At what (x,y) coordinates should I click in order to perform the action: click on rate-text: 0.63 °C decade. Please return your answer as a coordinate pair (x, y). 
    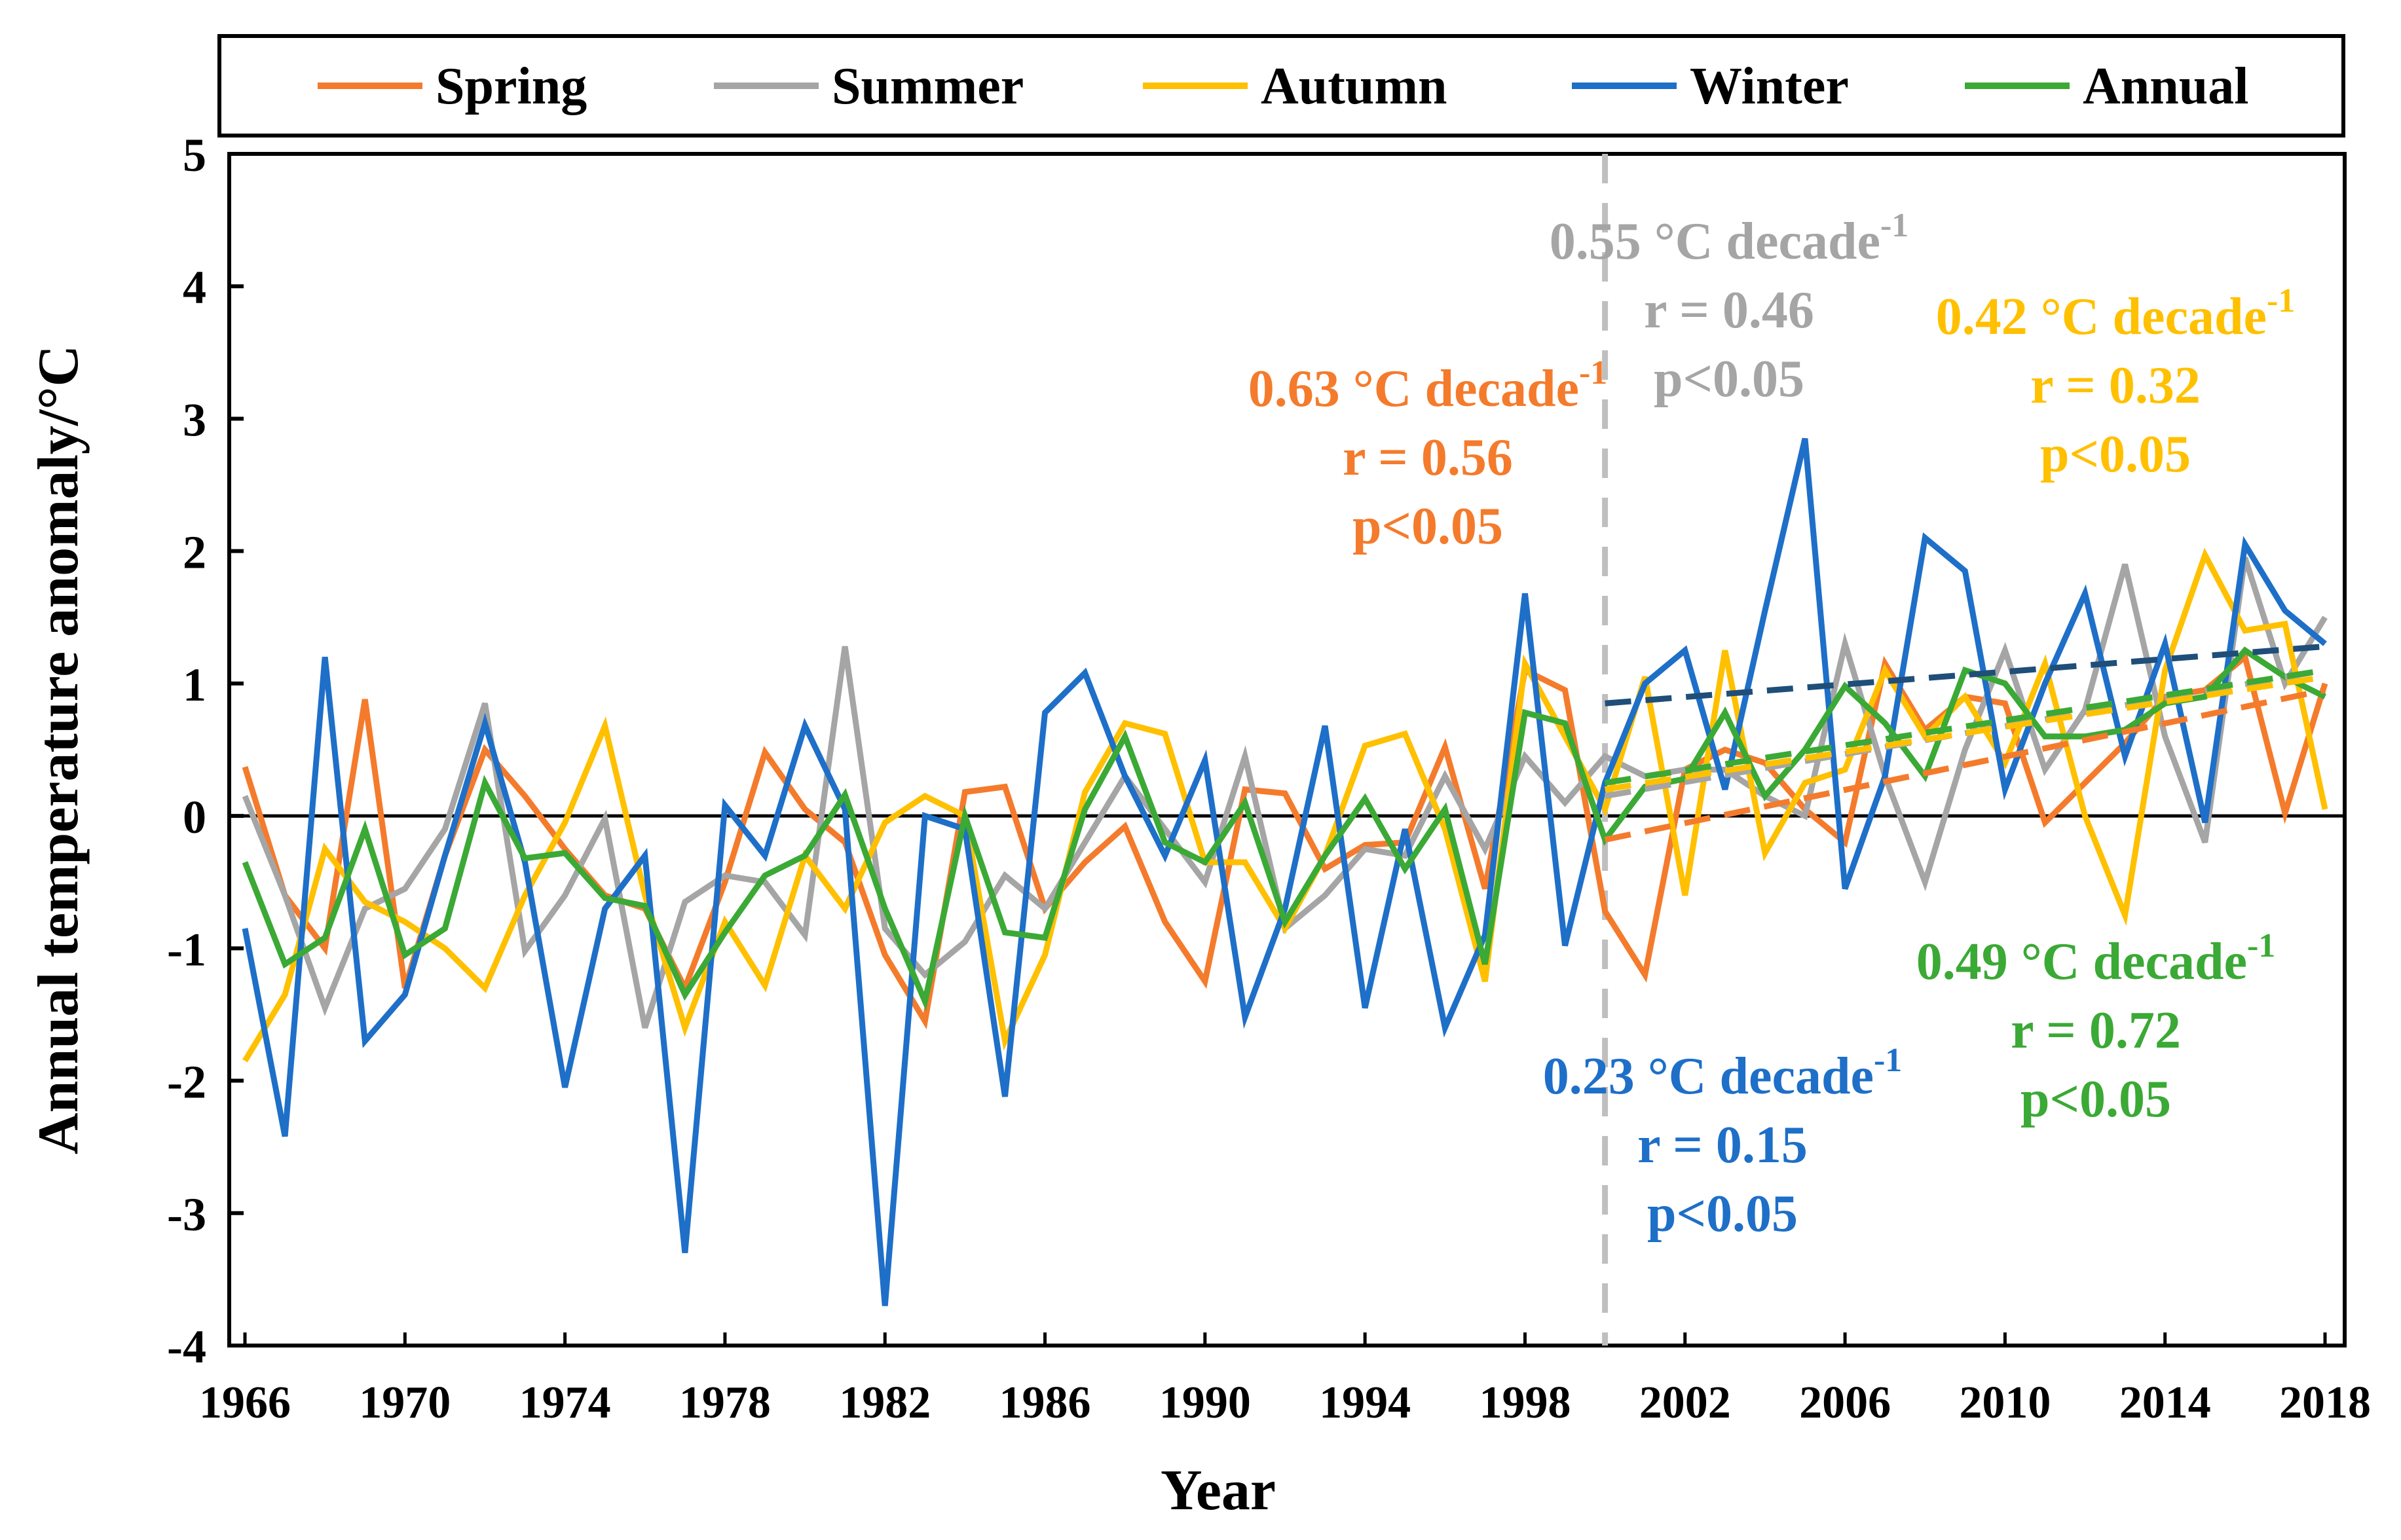
    Looking at the image, I should click on (1413, 389).